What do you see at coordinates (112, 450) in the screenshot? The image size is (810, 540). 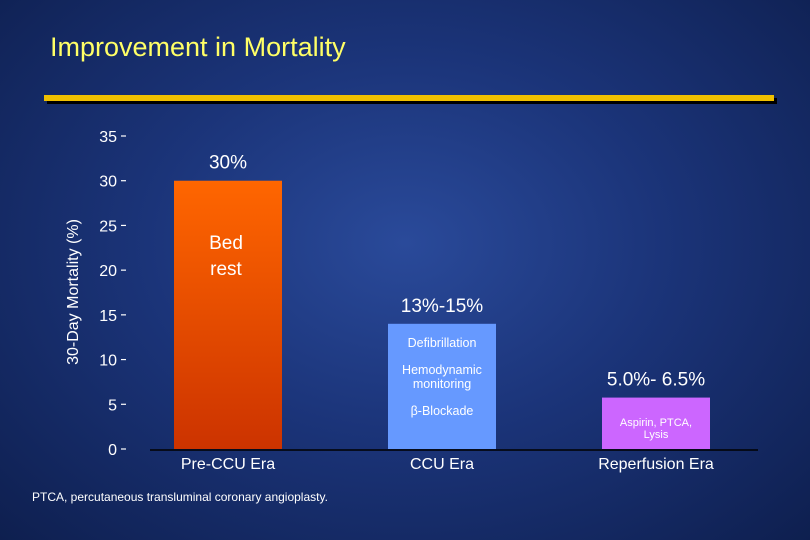 I see `y-tick-label-0: 0` at bounding box center [112, 450].